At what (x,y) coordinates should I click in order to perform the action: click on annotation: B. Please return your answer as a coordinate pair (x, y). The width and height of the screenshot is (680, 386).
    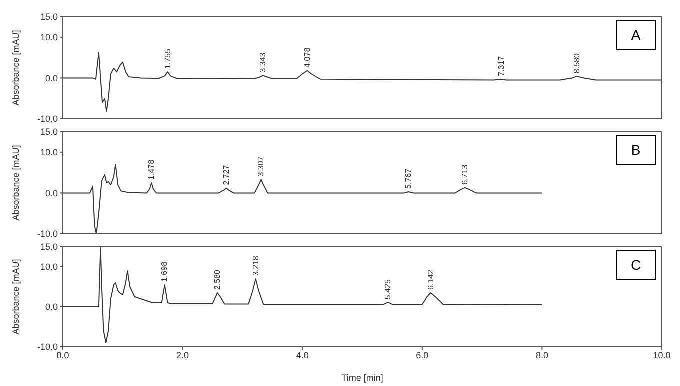
    Looking at the image, I should click on (636, 150).